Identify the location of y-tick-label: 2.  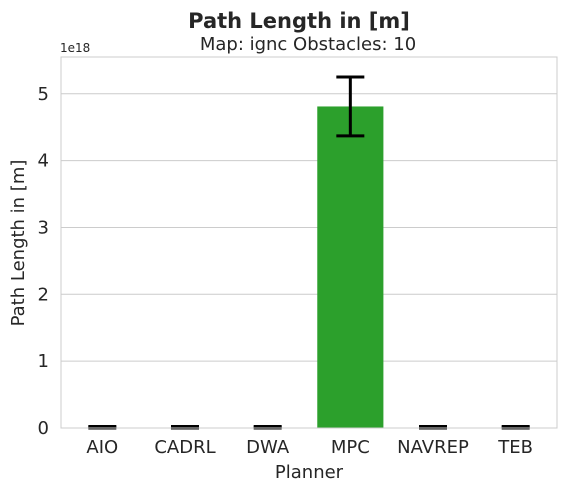
(43, 294).